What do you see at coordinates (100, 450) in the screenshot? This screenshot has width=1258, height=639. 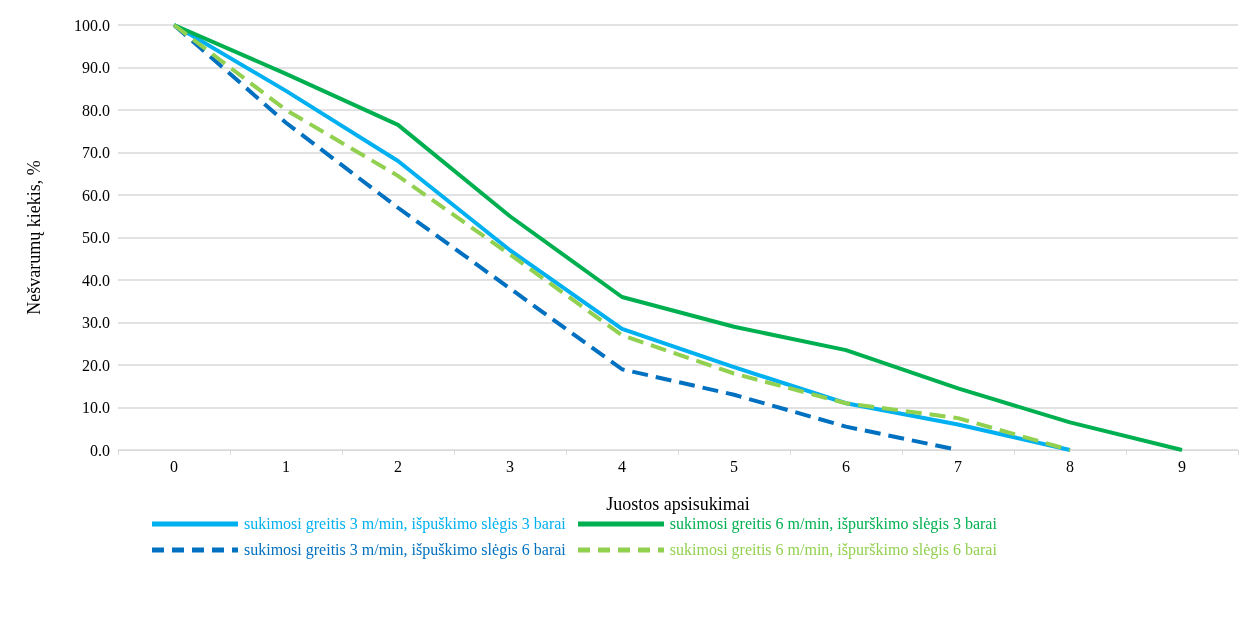 I see `y-tick-label: 0.0` at bounding box center [100, 450].